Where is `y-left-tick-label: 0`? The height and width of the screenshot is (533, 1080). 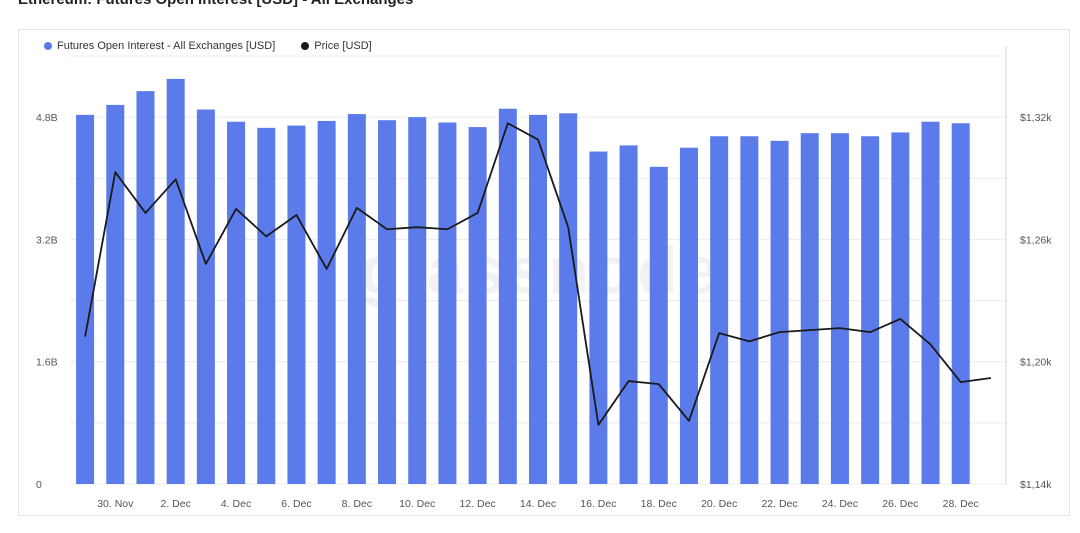 y-left-tick-label: 0 is located at coordinates (39, 485).